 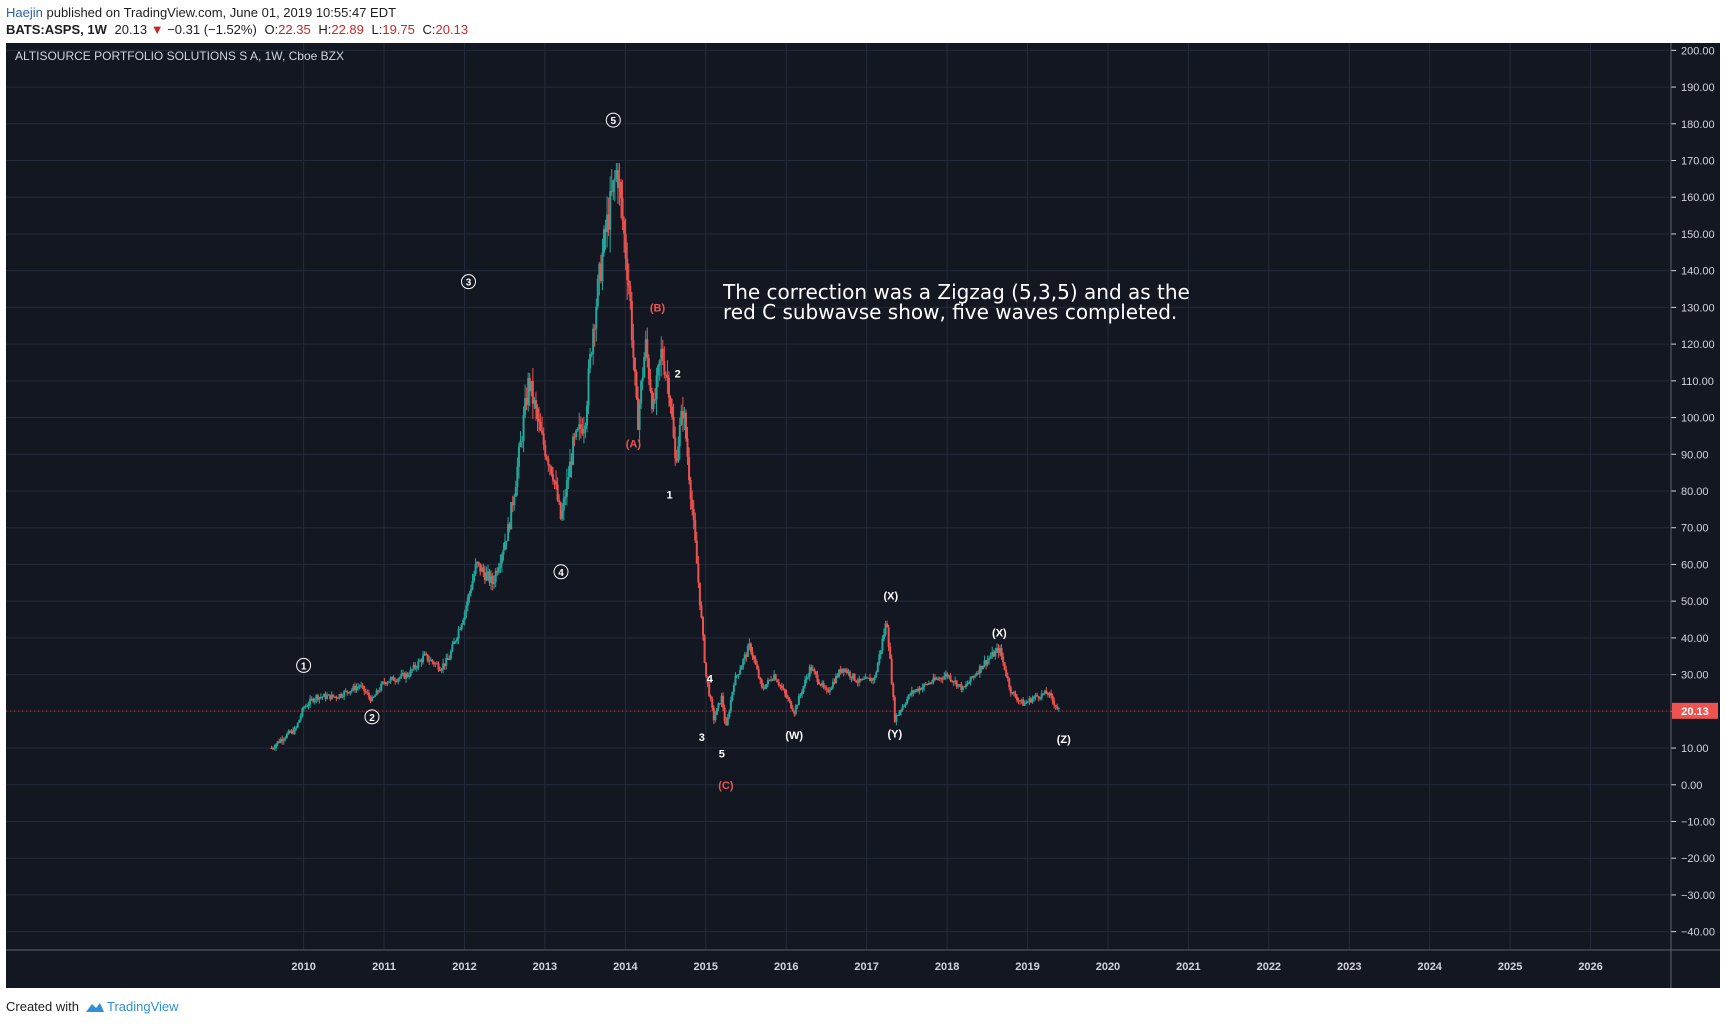 I want to click on tradingview-logo-icon, so click(x=94, y=1007).